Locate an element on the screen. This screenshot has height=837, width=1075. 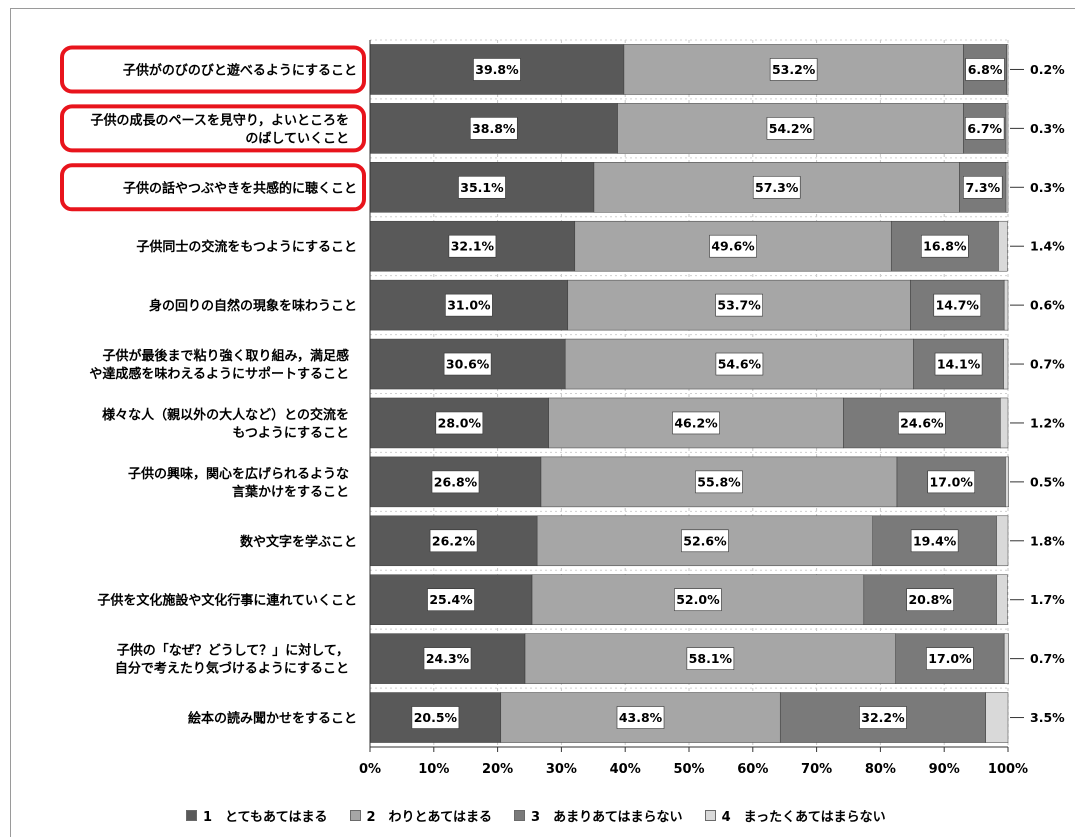
legend-item: 3 あまりあてはまらない is located at coordinates (598, 815).